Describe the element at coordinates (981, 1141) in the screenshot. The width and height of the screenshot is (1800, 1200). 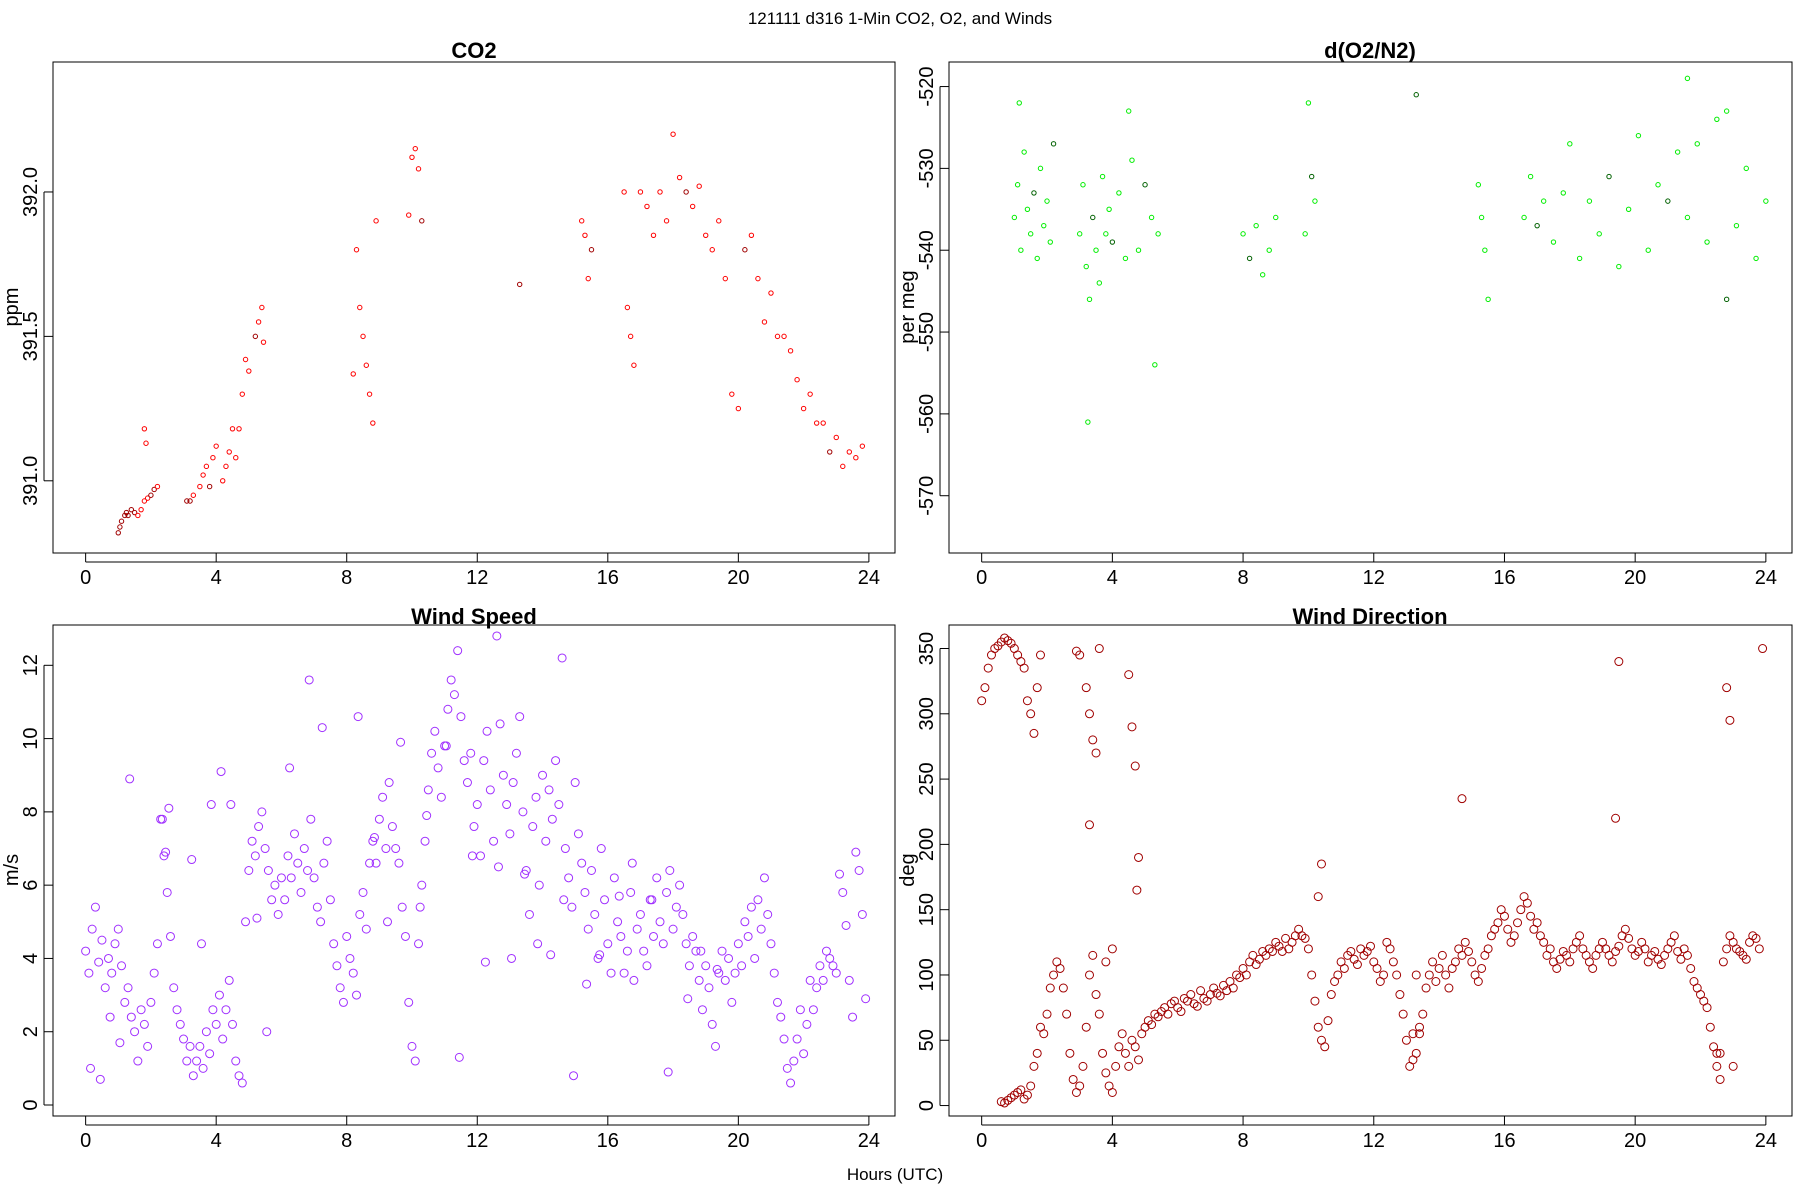
I see `x-tick-label-wind-direction-0: 0` at that location.